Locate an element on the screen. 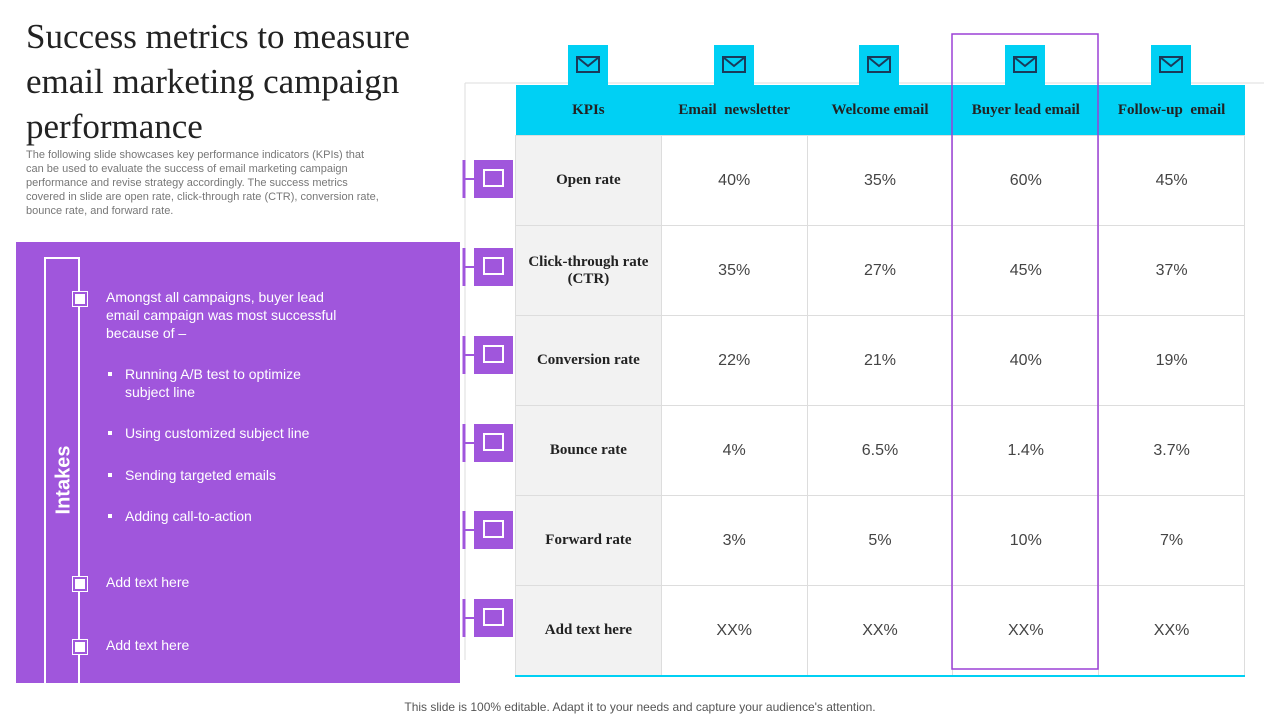  cell: 22% is located at coordinates (734, 360).